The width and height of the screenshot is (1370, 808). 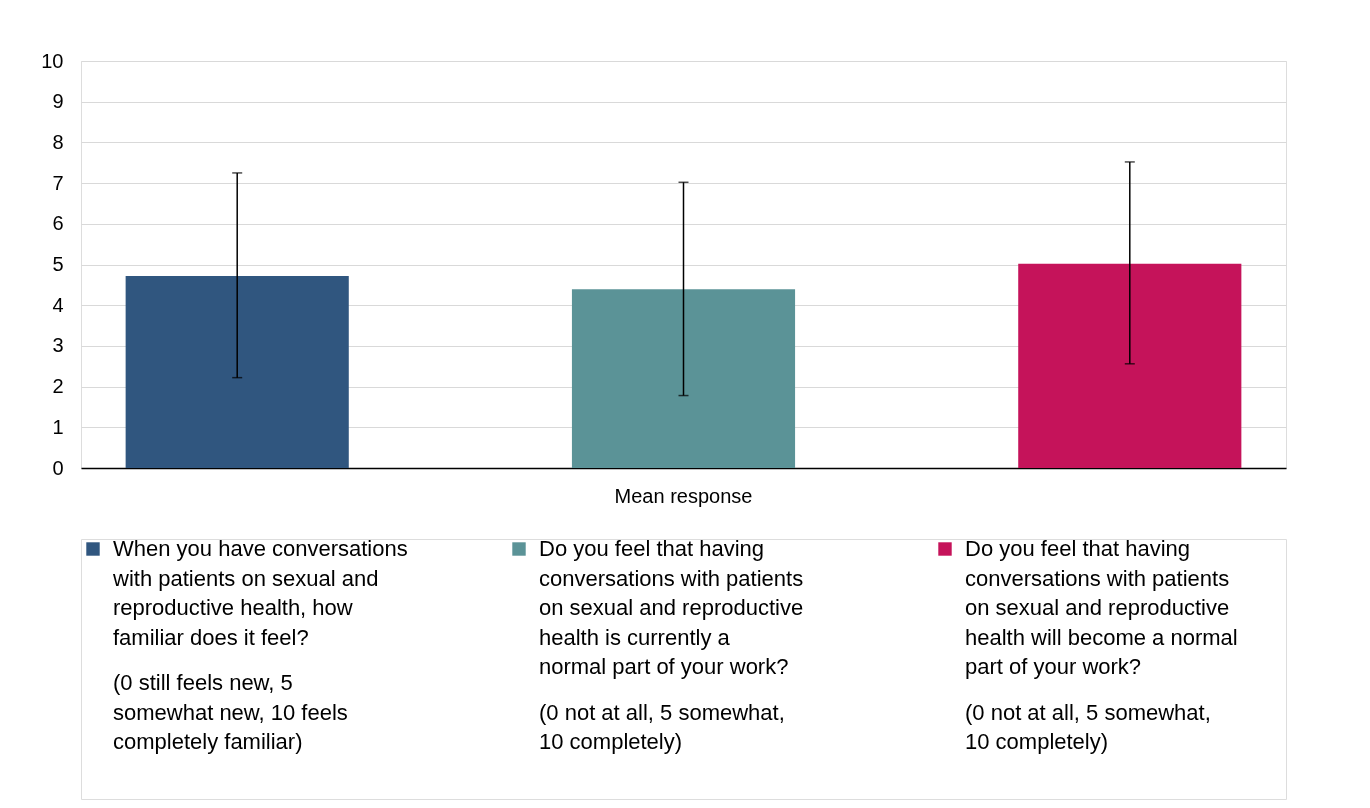 I want to click on y-tick-label: 6, so click(x=58, y=223).